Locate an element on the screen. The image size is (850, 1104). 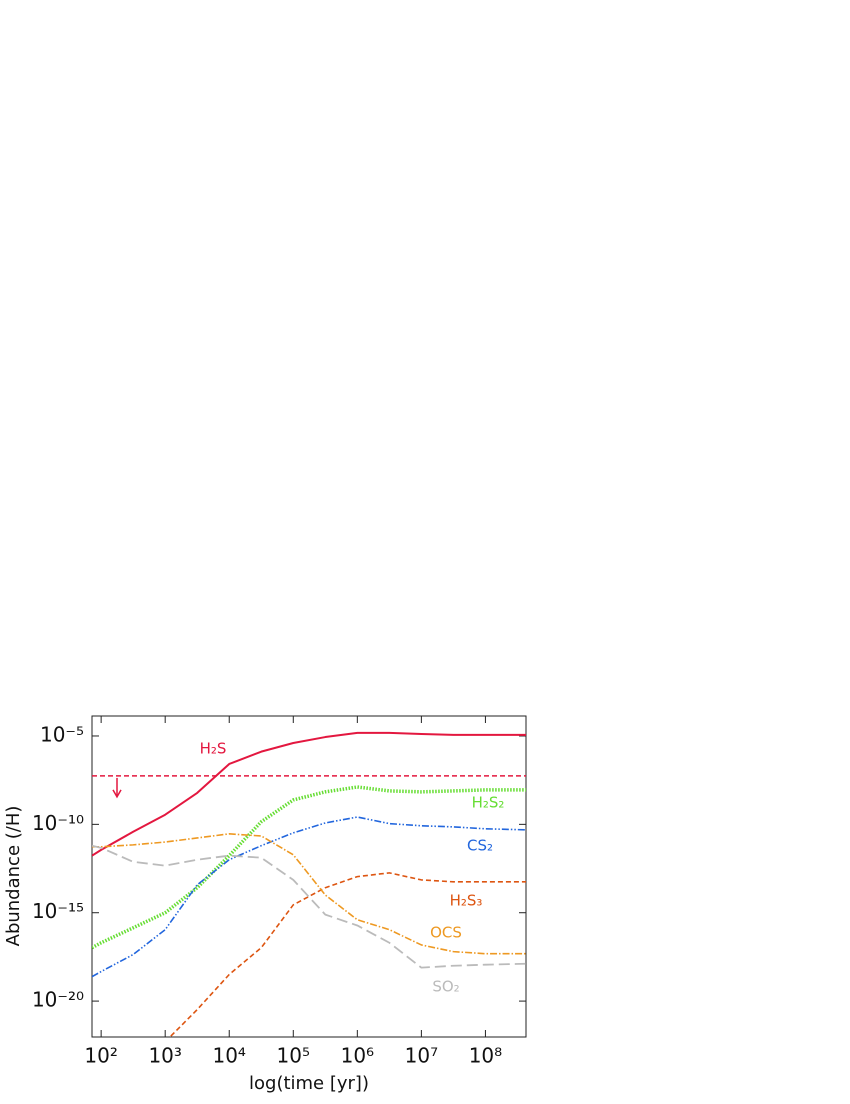
y-tick-label: 10⁻²⁰ is located at coordinates (58, 1000).